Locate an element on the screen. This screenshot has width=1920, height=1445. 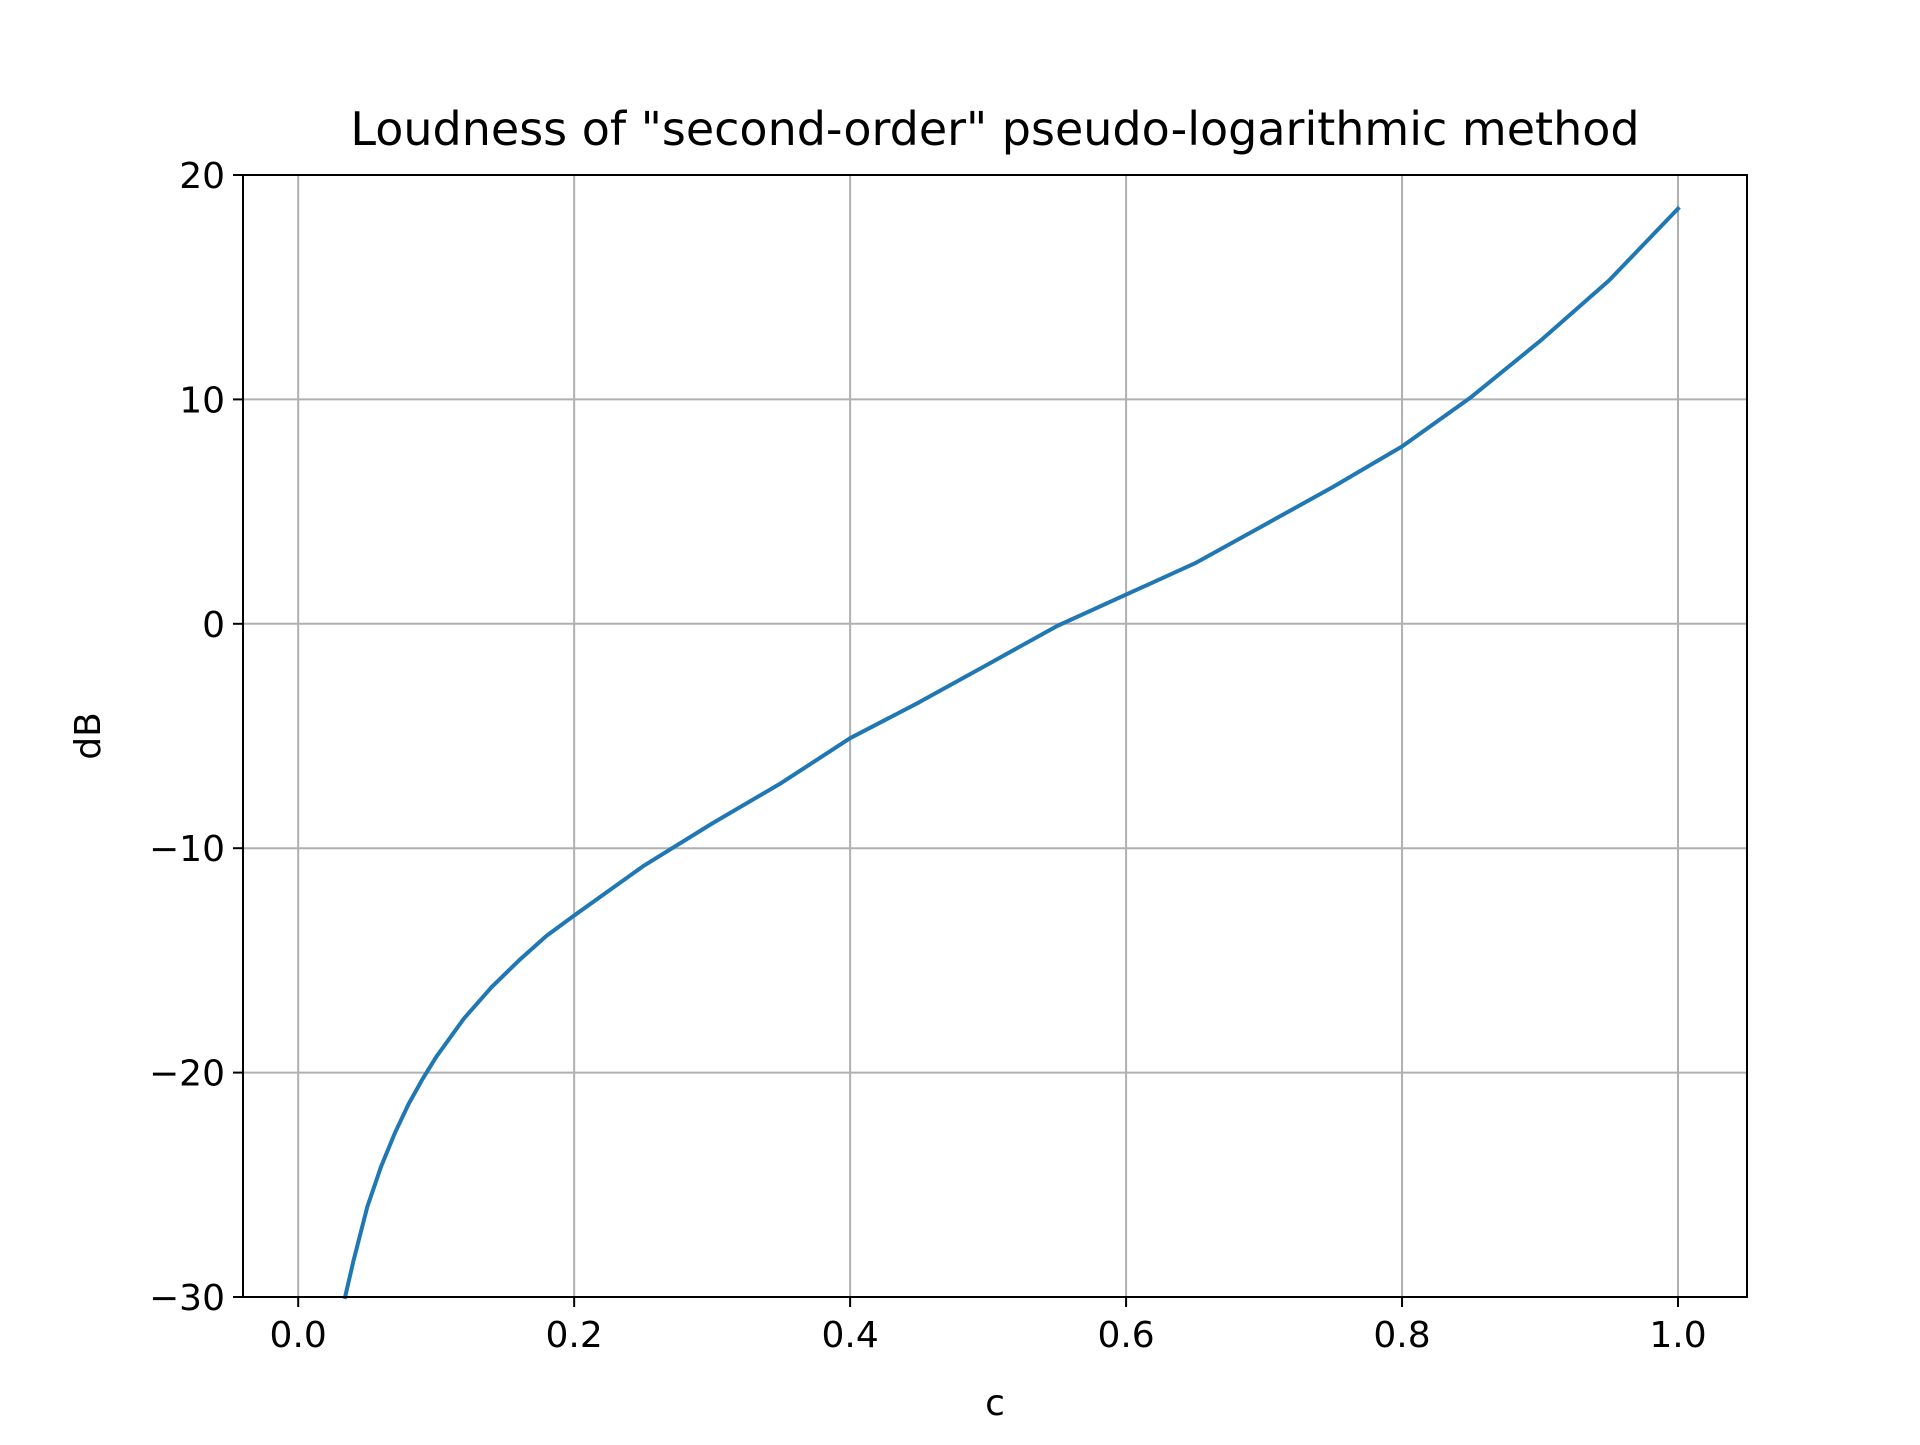
y-tick-label: 10 is located at coordinates (202, 400).